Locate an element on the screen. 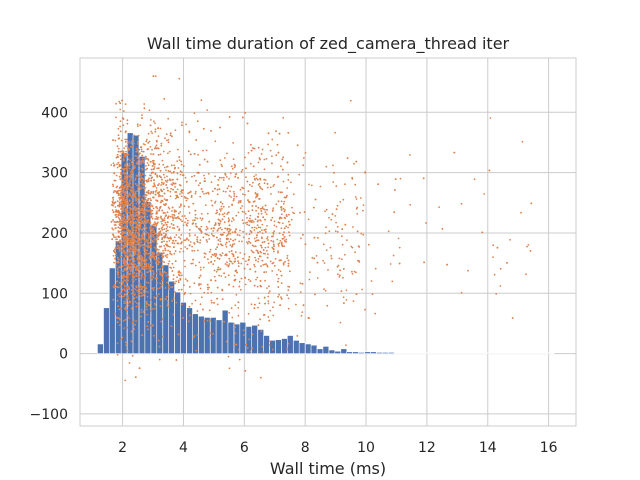 The width and height of the screenshot is (640, 480). y-tick-label: 300 is located at coordinates (54, 174).